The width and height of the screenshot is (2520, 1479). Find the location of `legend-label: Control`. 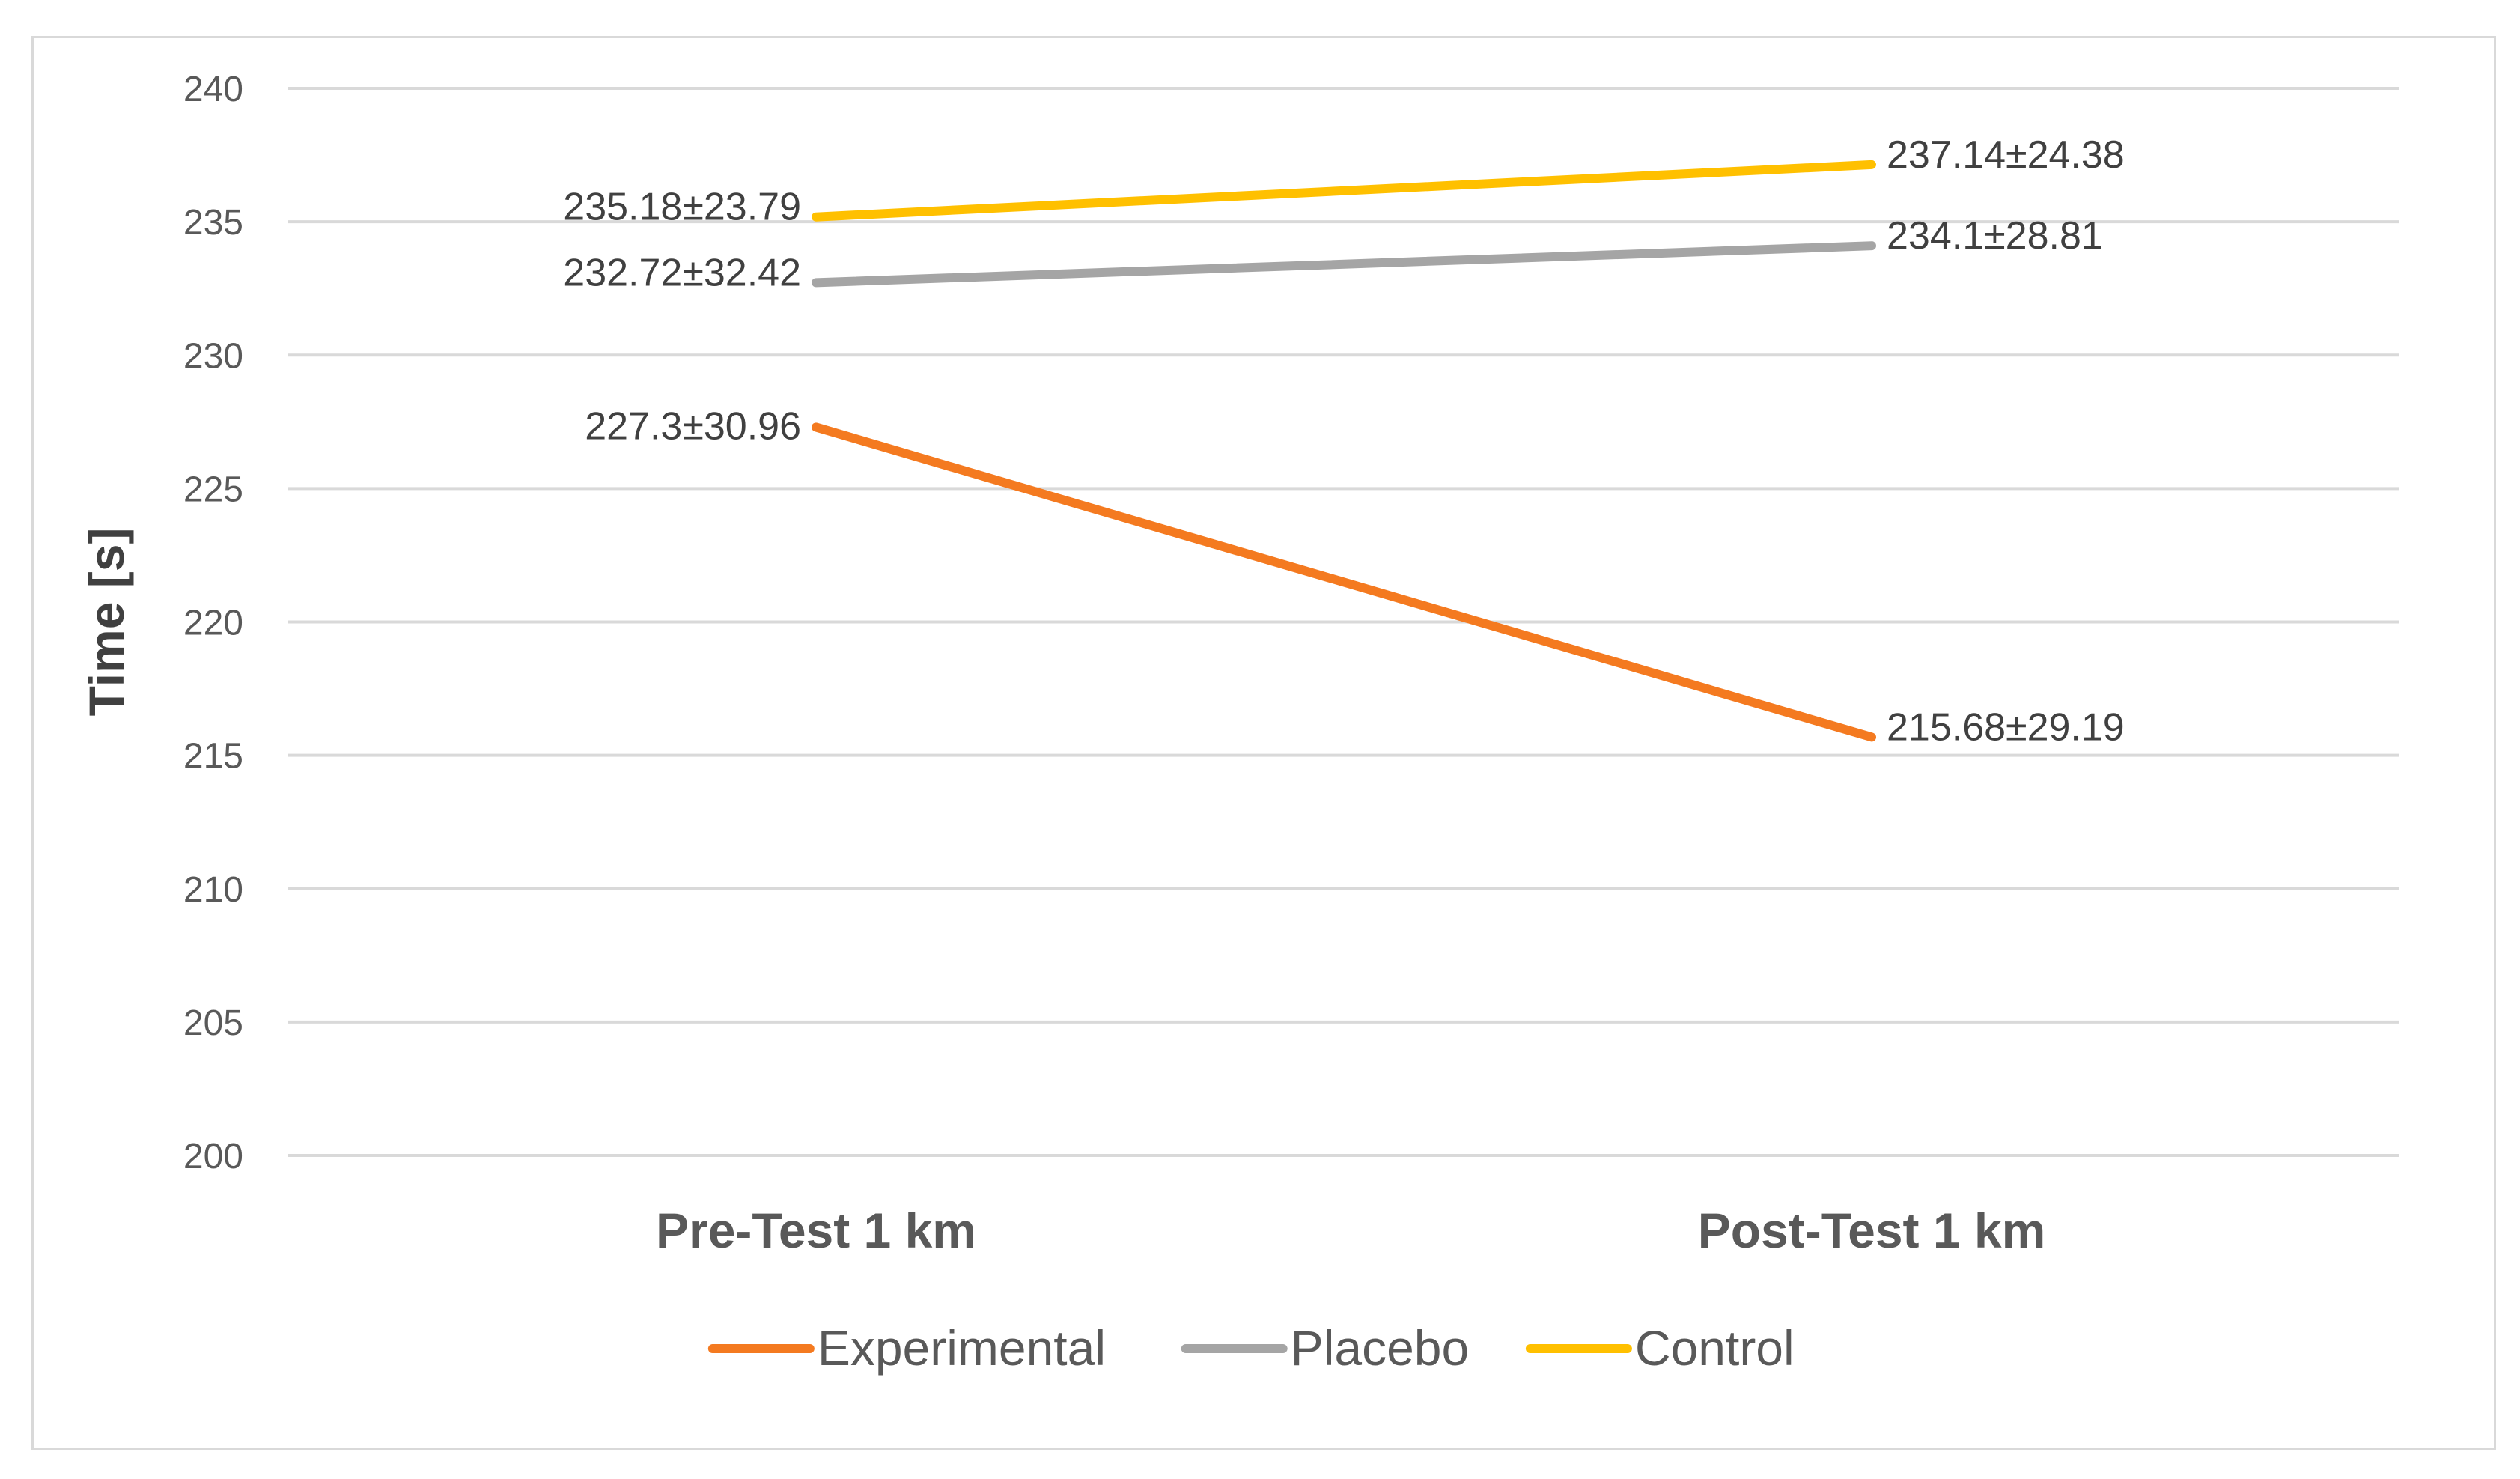

legend-label: Control is located at coordinates (1715, 1348).